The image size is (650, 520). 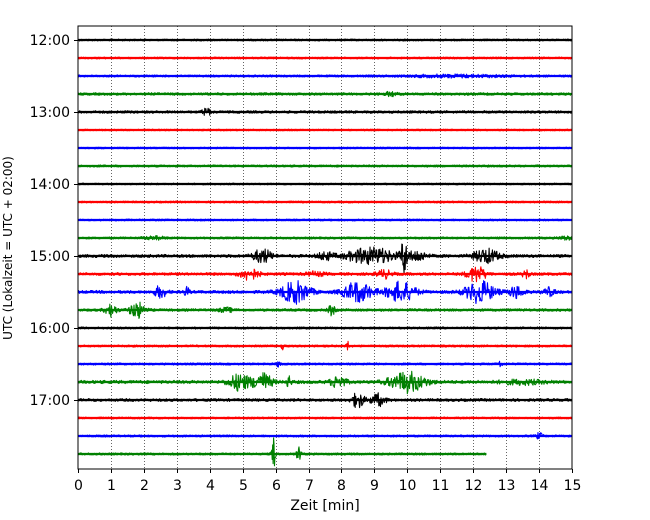 I want to click on x-tick-label: 7, so click(x=309, y=486).